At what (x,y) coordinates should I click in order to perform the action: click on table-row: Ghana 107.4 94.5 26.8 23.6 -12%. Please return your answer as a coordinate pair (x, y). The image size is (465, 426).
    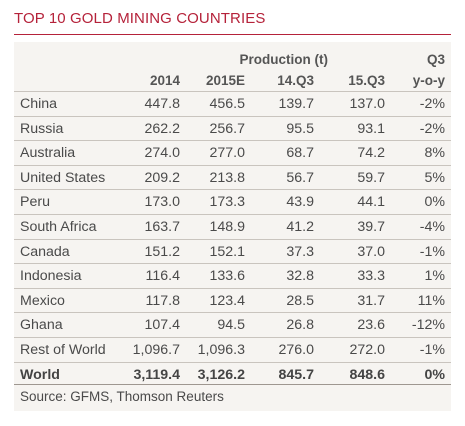
    Looking at the image, I should click on (232, 325).